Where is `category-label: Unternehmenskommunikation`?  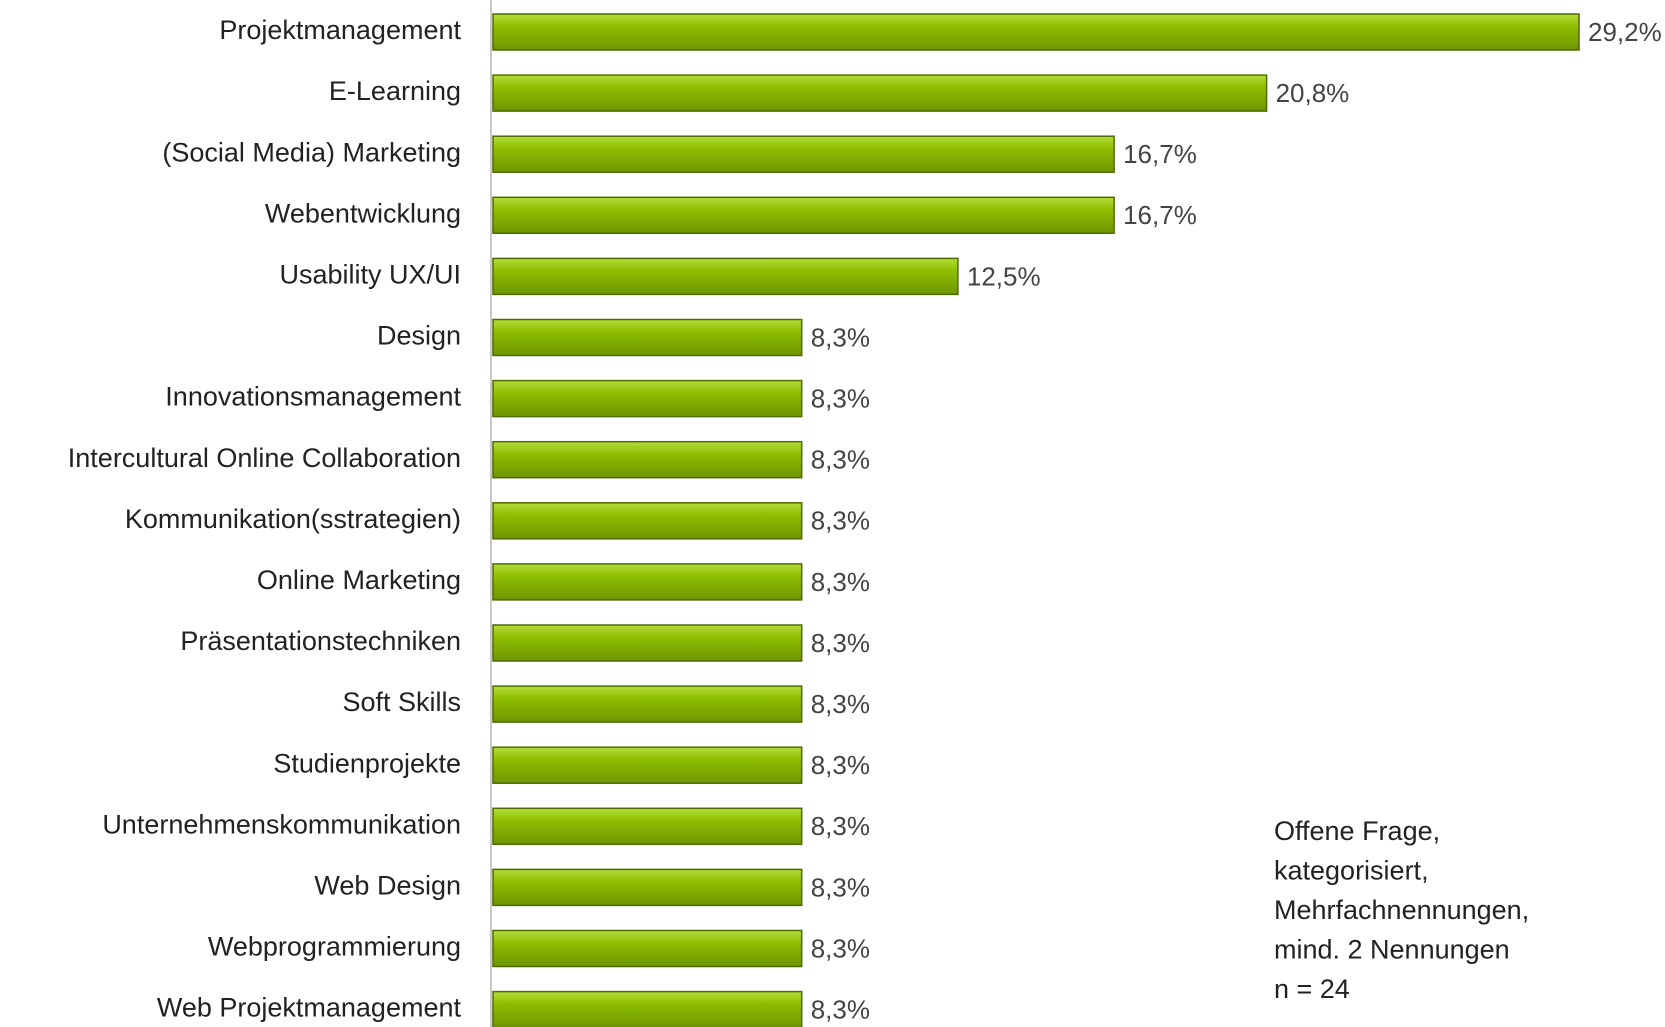 category-label: Unternehmenskommunikation is located at coordinates (281, 824).